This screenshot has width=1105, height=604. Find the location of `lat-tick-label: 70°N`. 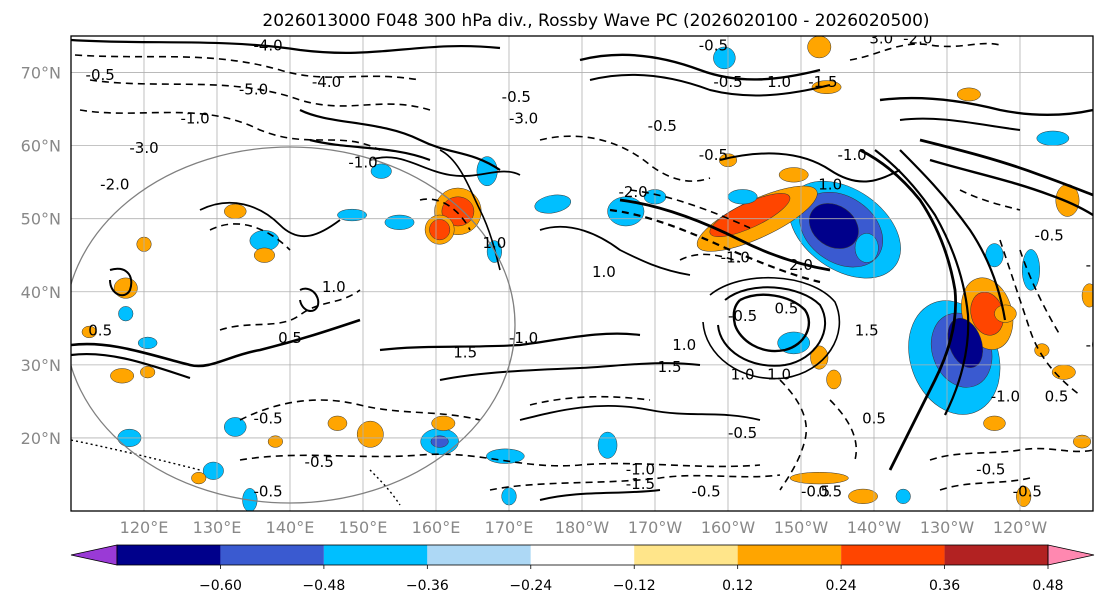

lat-tick-label: 70°N is located at coordinates (41, 73).